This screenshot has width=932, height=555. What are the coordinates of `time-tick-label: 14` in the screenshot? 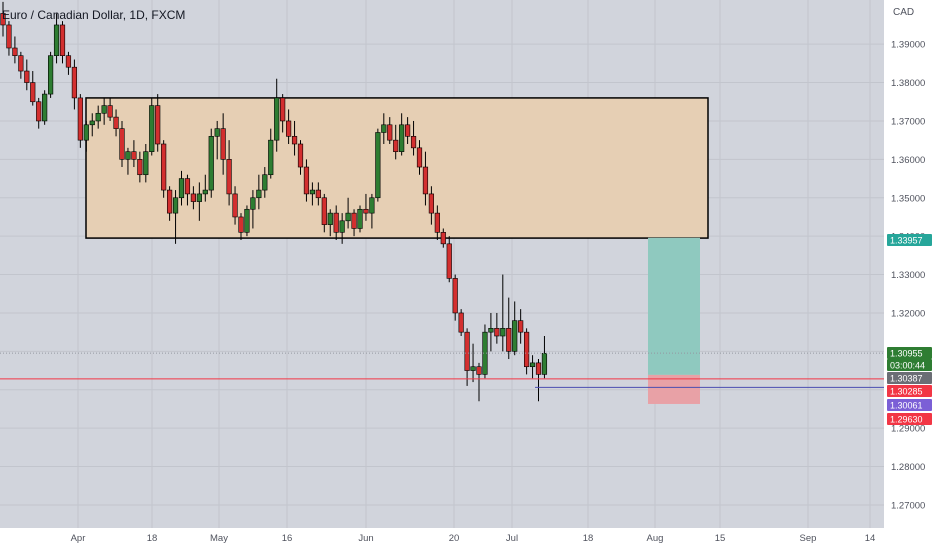 It's located at (870, 538).